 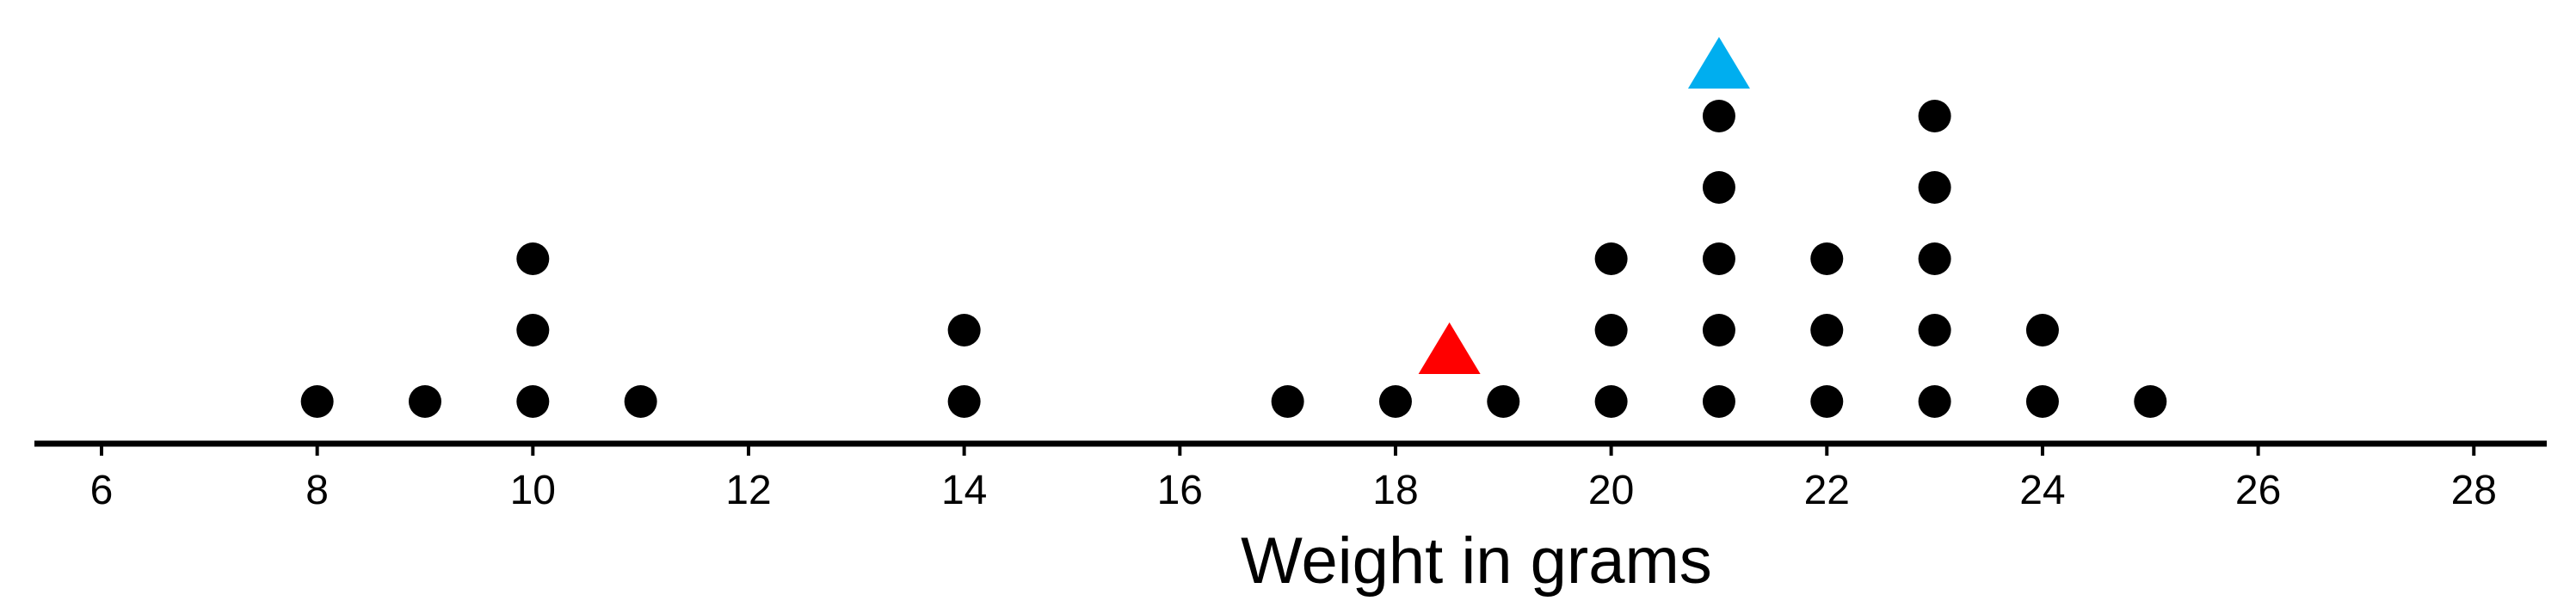 What do you see at coordinates (2042, 491) in the screenshot?
I see `x-tick-label: 24` at bounding box center [2042, 491].